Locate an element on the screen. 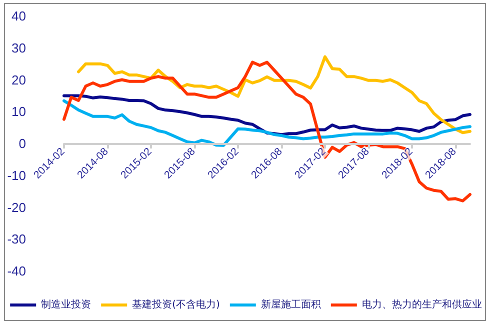  legend-label: 基建投资(不含电力) is located at coordinates (176, 304).